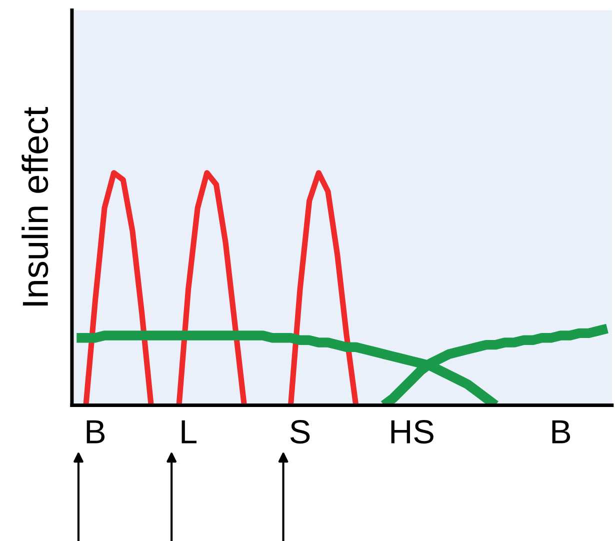  What do you see at coordinates (412, 432) in the screenshot?
I see `x-tick-label: HS` at bounding box center [412, 432].